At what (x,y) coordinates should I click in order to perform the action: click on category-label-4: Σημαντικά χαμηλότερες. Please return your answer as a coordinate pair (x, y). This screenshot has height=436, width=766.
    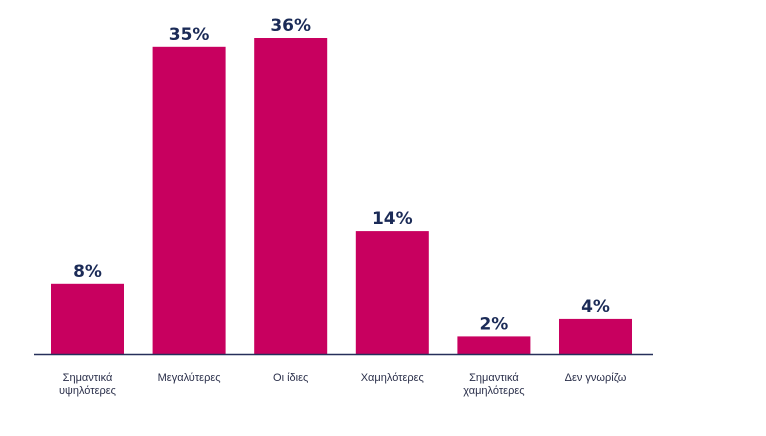
    Looking at the image, I should click on (493, 384).